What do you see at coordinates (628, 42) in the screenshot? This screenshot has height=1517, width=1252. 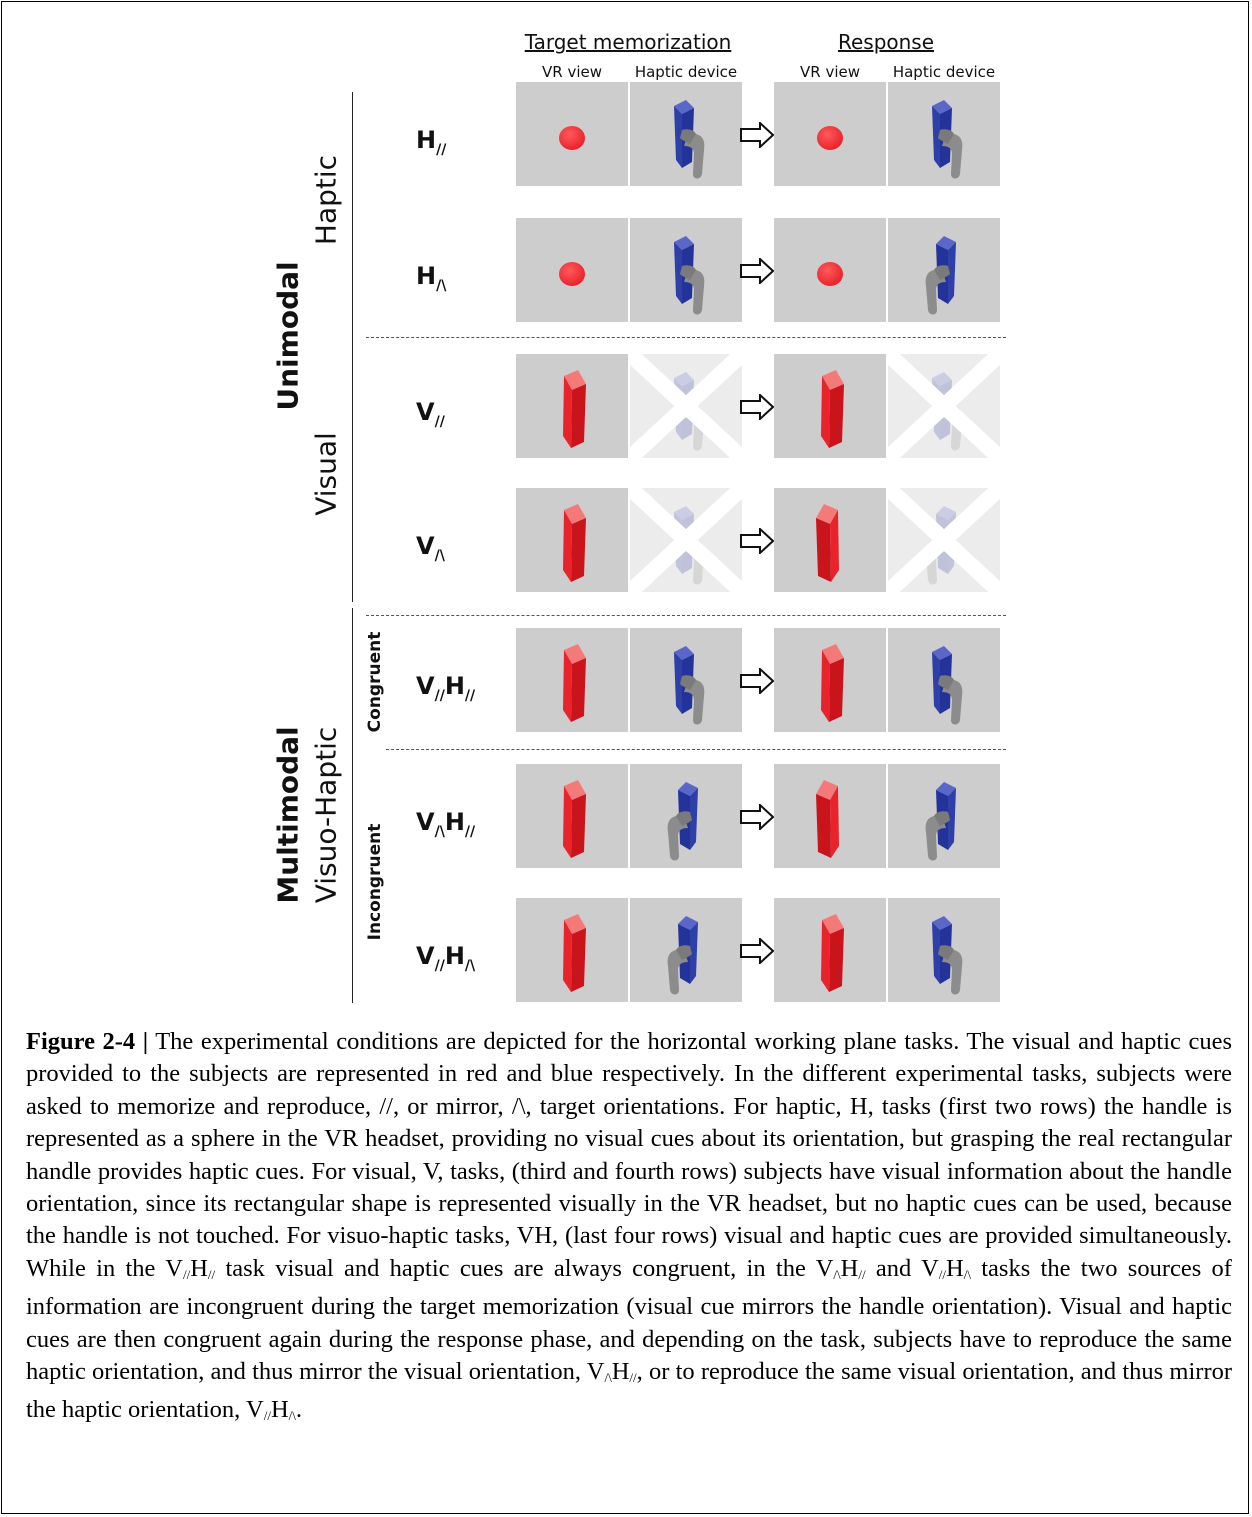 I see `header-target-memorization: Target memorization` at bounding box center [628, 42].